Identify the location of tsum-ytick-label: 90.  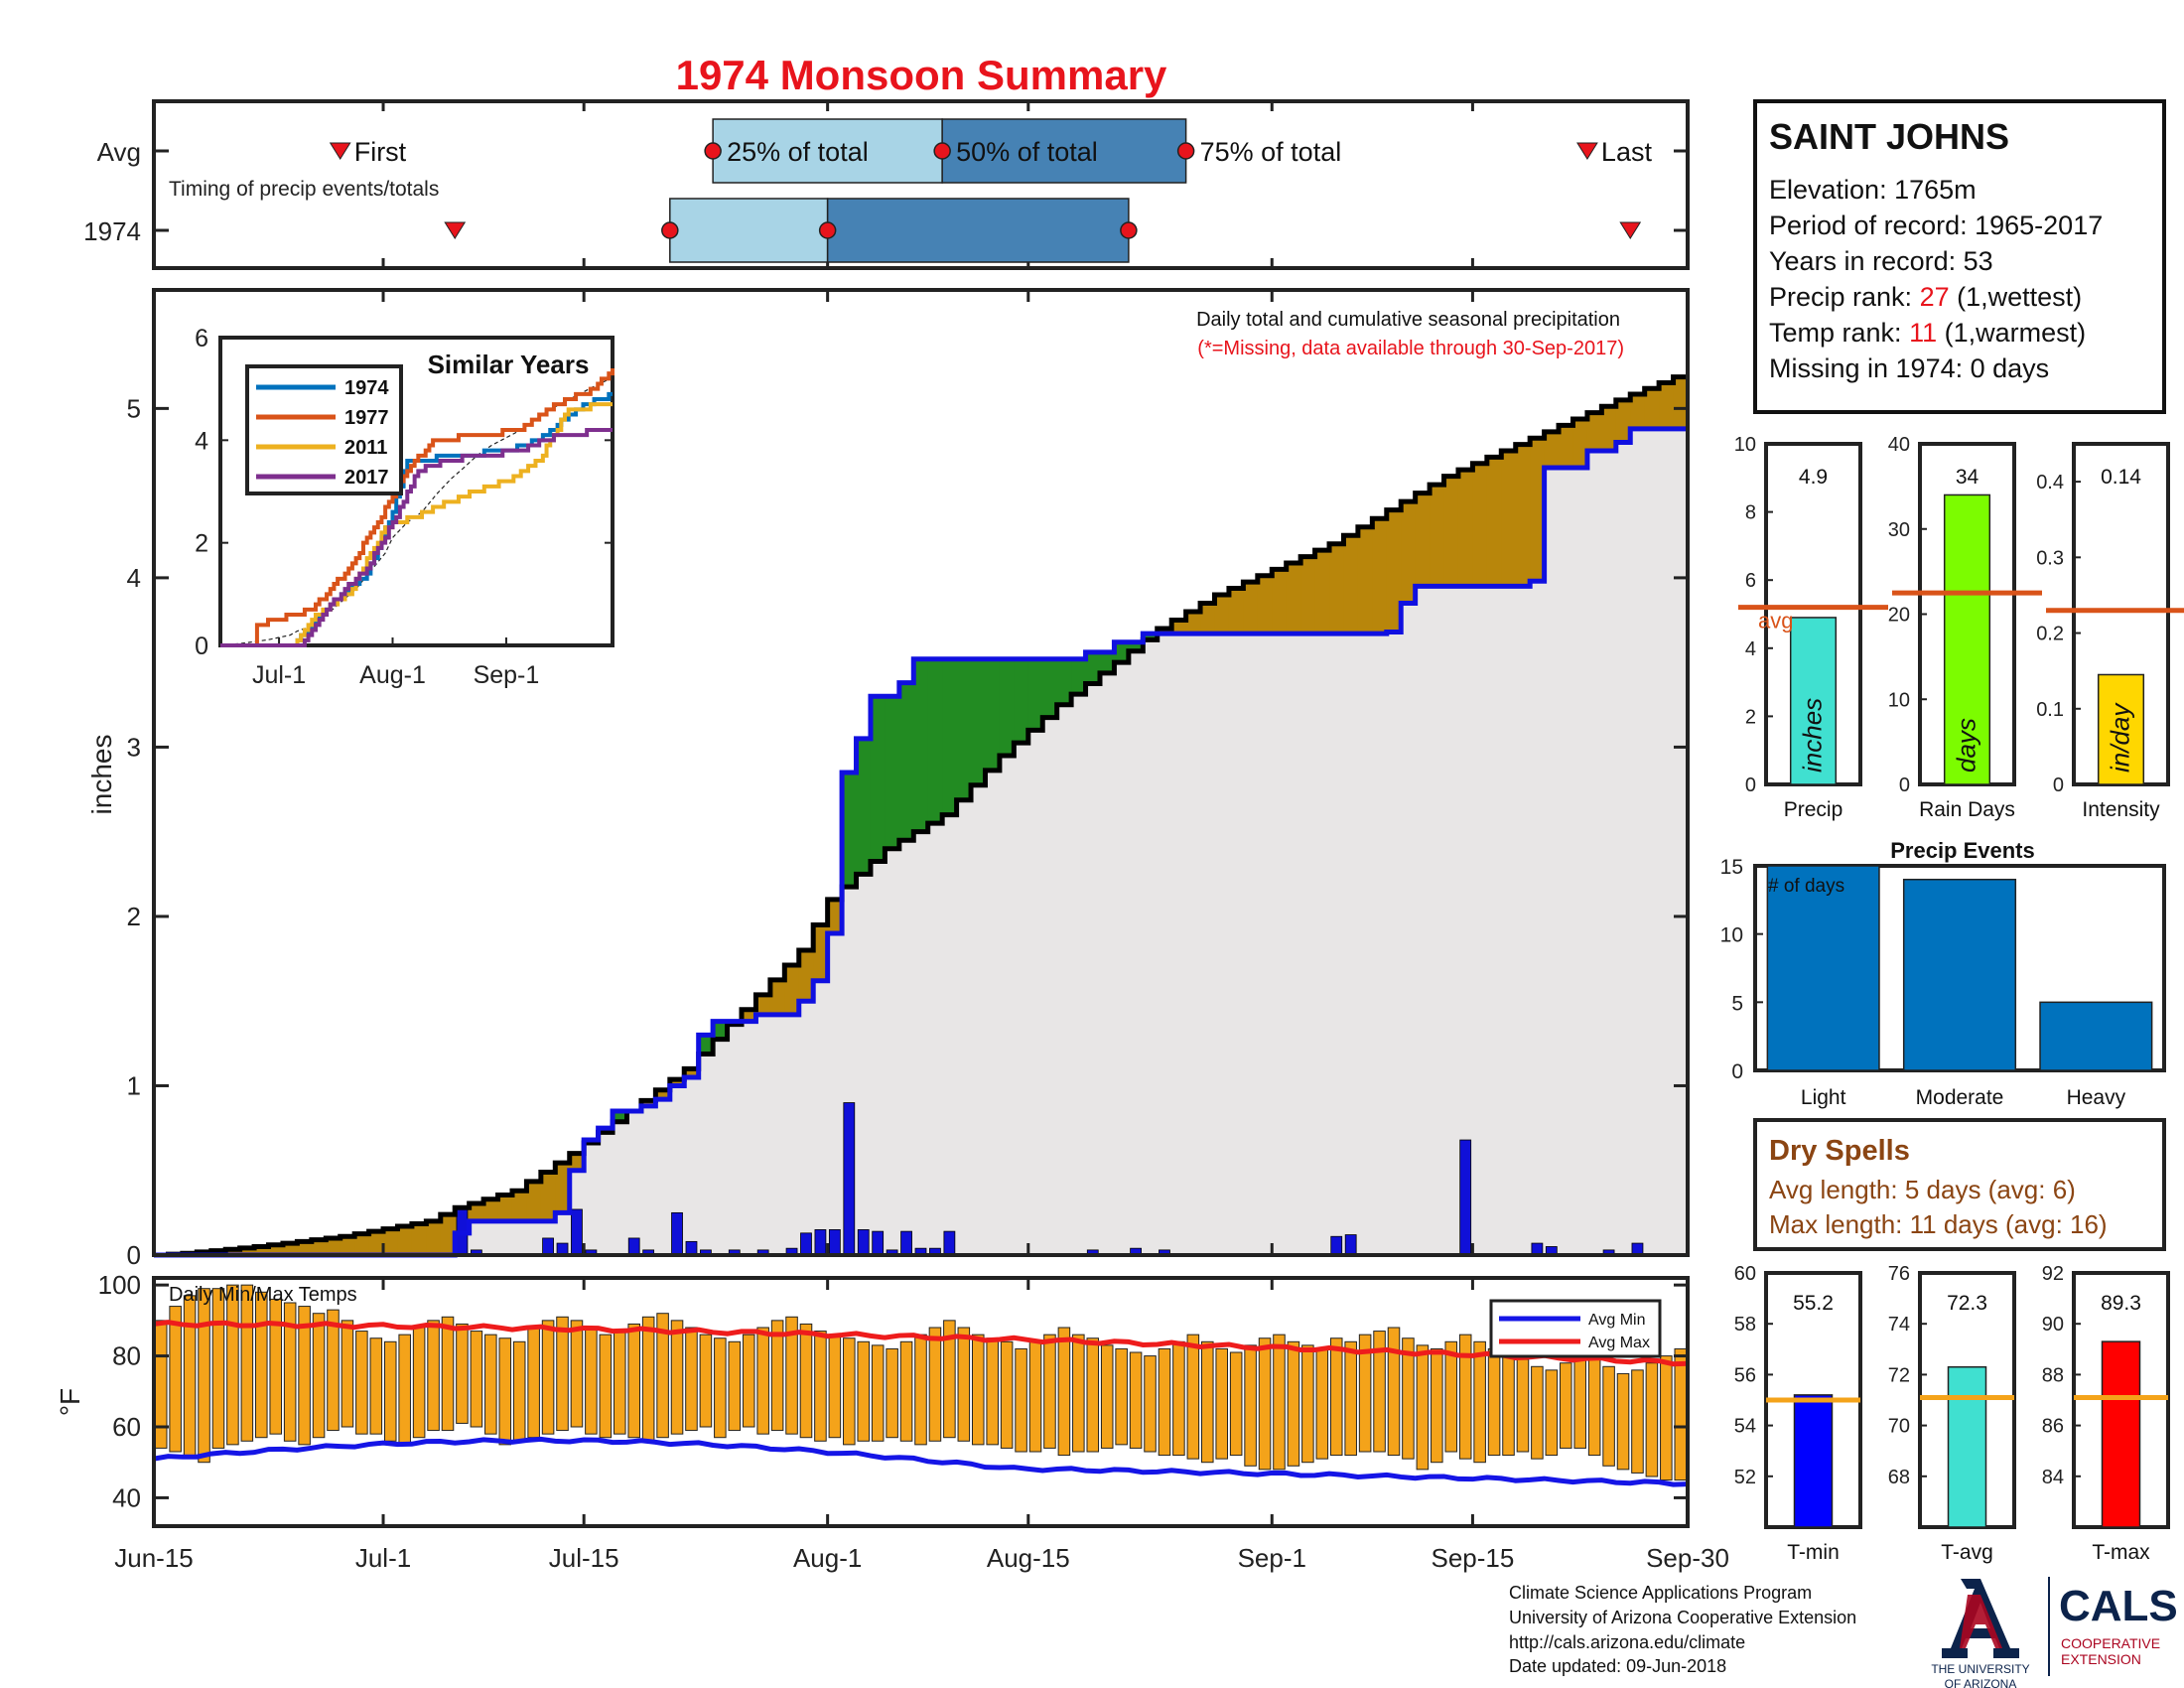
(2053, 1325).